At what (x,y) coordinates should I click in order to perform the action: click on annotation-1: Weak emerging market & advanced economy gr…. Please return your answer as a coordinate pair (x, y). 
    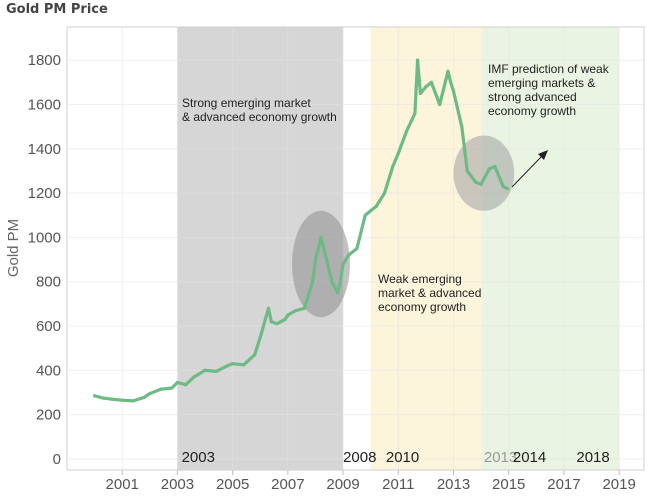
    Looking at the image, I should click on (429, 293).